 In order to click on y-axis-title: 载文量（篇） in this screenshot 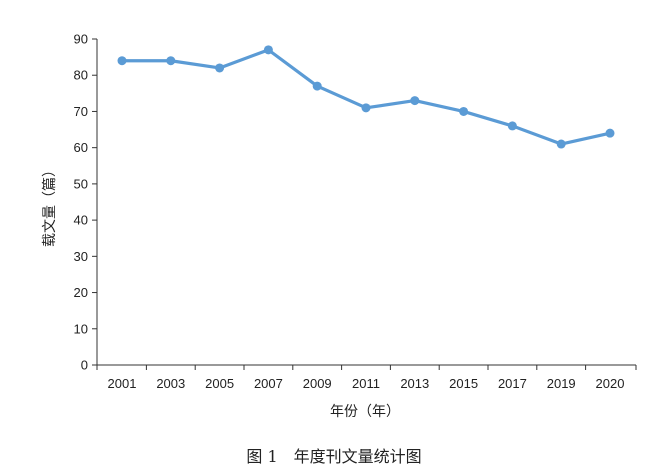, I will do `click(50, 205)`.